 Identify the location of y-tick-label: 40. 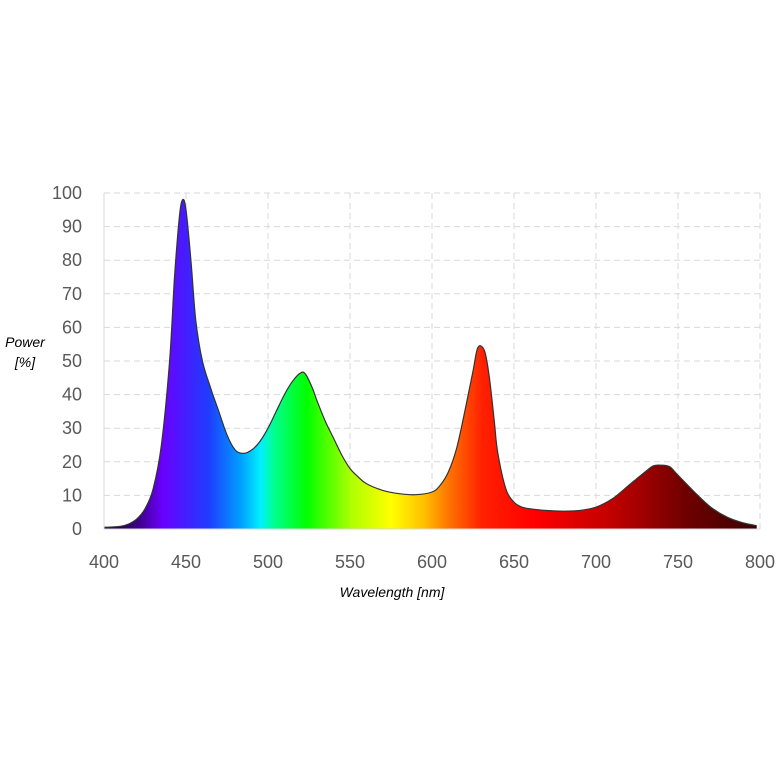
(72, 395).